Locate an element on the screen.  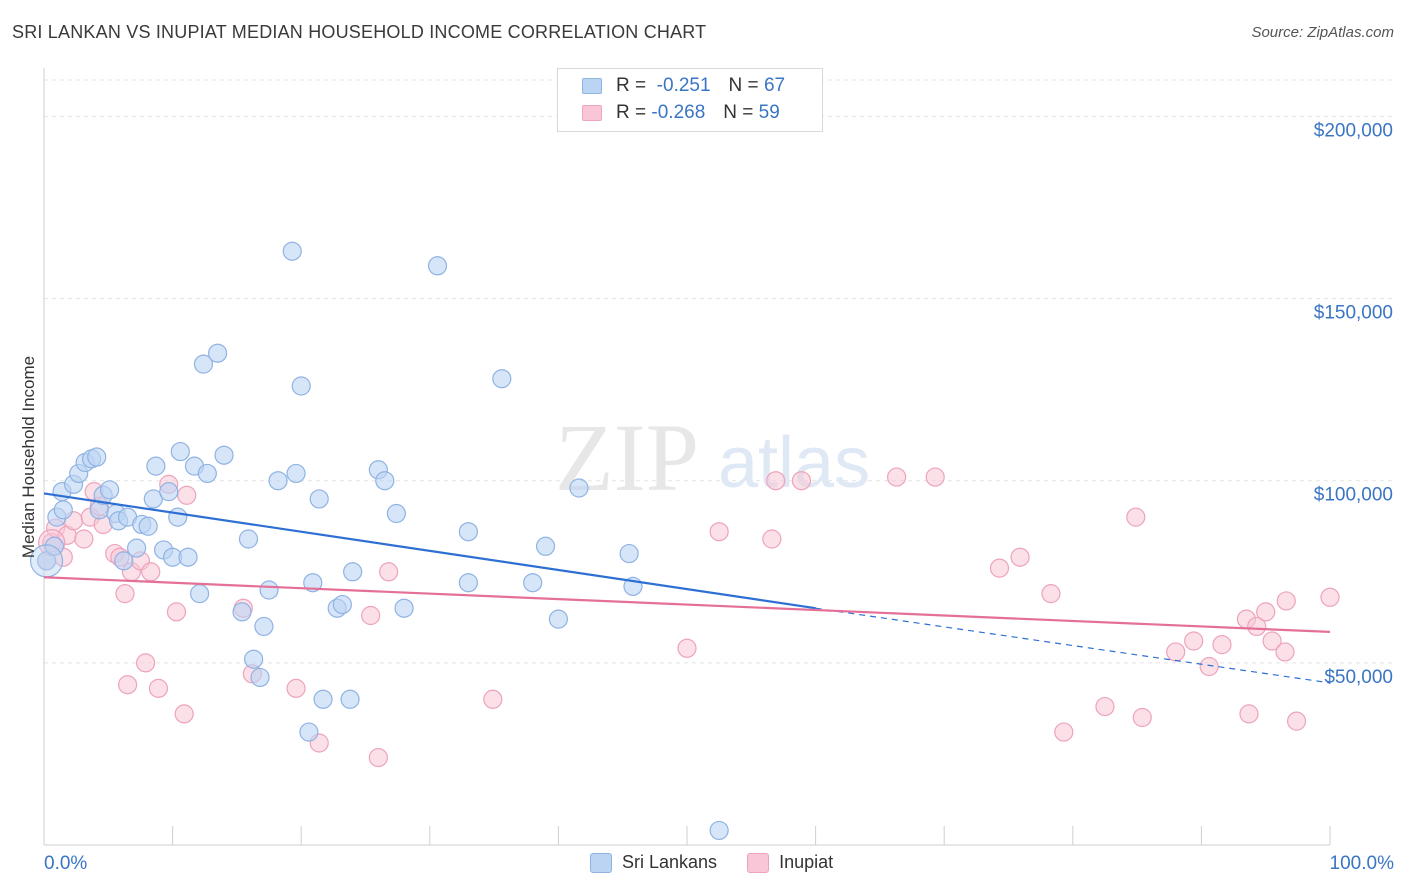
legend-n-value: 59 is located at coordinates (769, 112).